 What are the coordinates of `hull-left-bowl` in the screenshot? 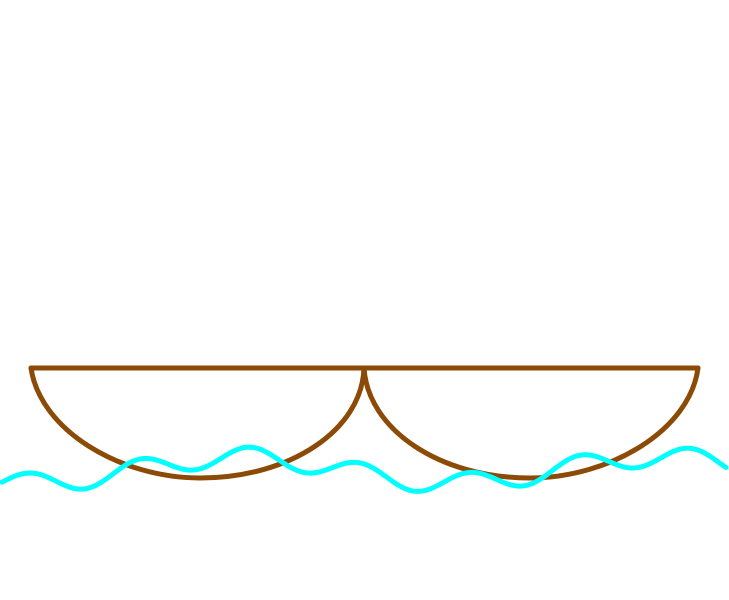 It's located at (197, 423).